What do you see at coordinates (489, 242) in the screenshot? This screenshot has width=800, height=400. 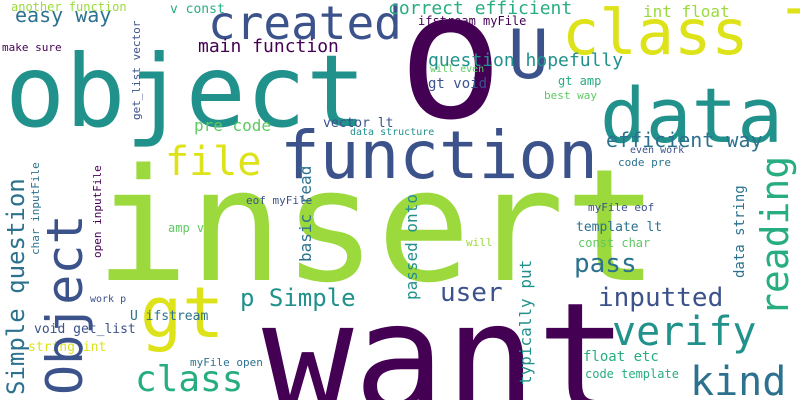 I see `word-will-go: will go` at bounding box center [489, 242].